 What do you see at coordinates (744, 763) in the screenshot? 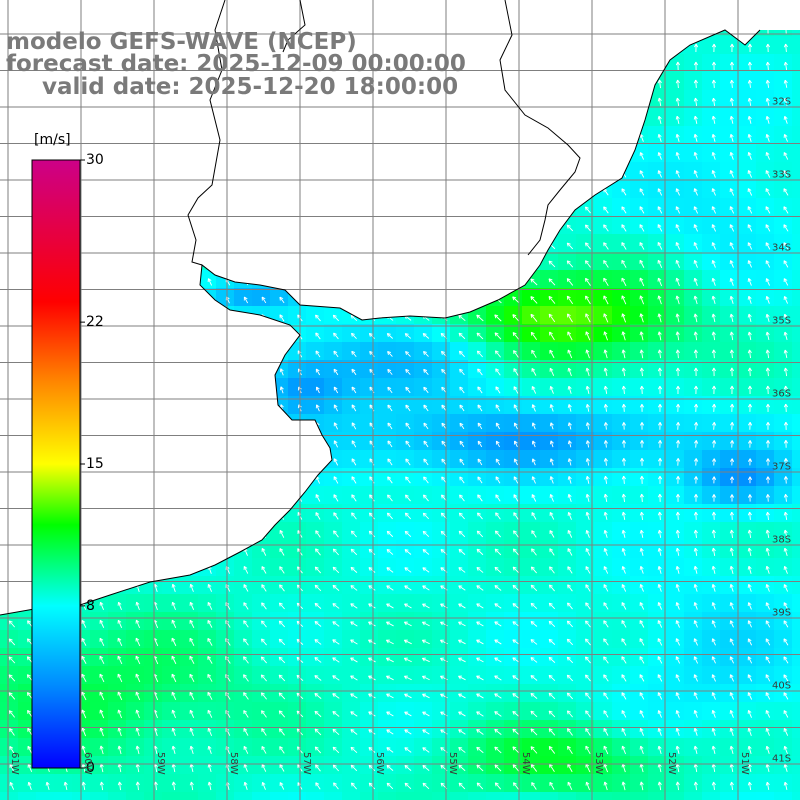
I see `longitude-label: 51W` at bounding box center [744, 763].